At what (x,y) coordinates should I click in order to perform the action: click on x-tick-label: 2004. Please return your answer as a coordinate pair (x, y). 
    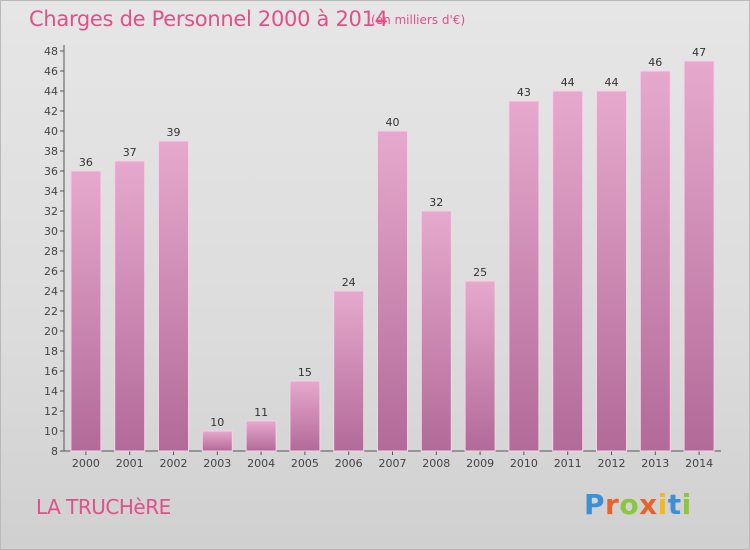
    Looking at the image, I should click on (261, 463).